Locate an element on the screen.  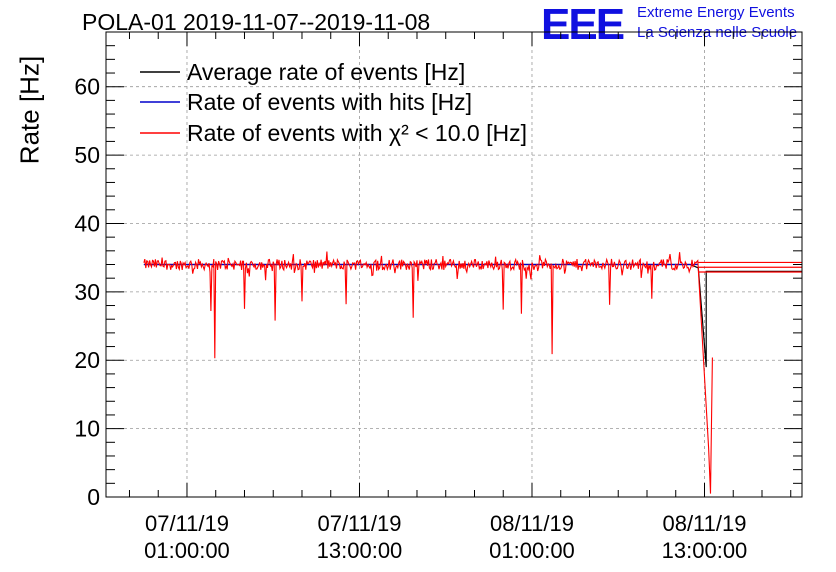
y-tick-label: 40 is located at coordinates (87, 223).